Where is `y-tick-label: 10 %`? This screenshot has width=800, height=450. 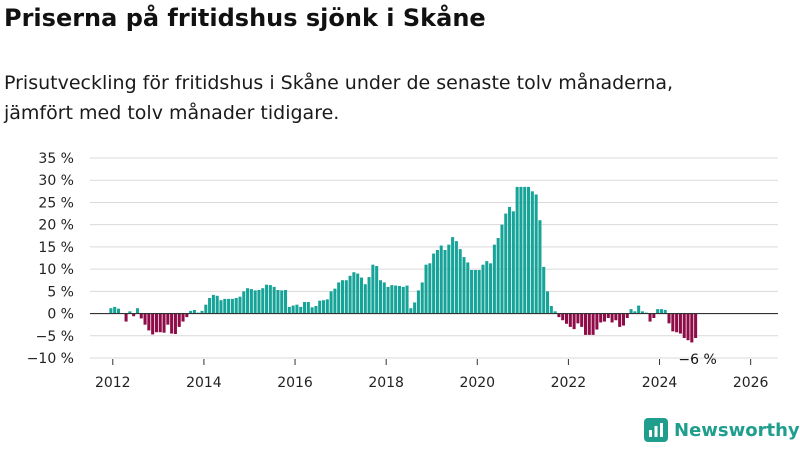
y-tick-label: 10 % is located at coordinates (56, 270).